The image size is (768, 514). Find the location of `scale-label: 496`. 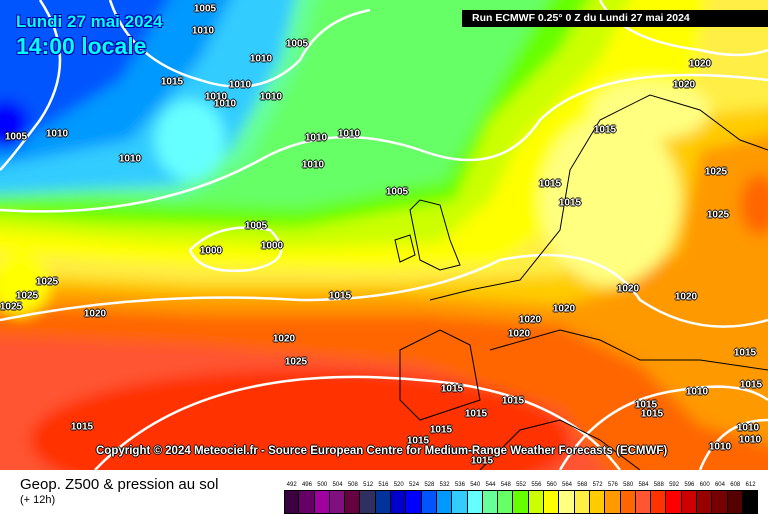

scale-label: 496 is located at coordinates (306, 485).